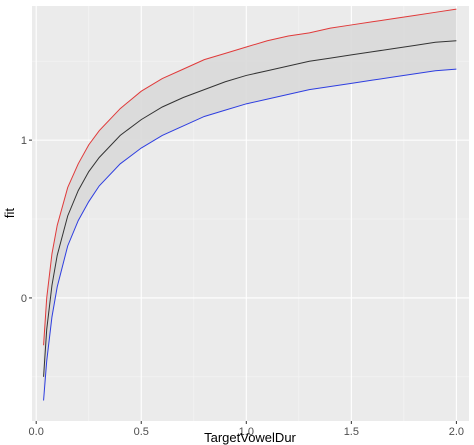  Describe the element at coordinates (9, 213) in the screenshot. I see `y-axis-title: fit` at that location.